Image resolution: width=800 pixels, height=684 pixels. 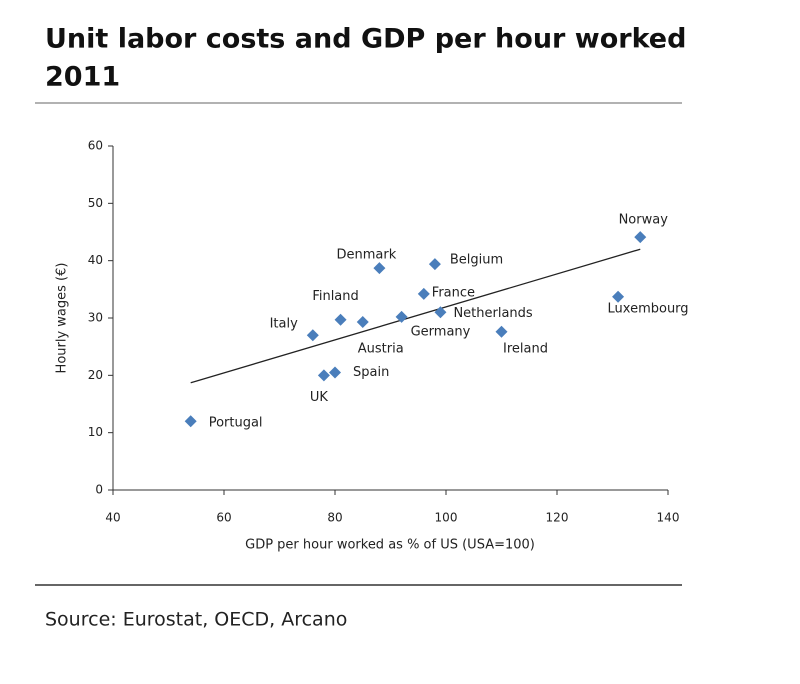 What do you see at coordinates (196, 620) in the screenshot?
I see `source: Source: Eurostat, OECD, Arcano` at bounding box center [196, 620].